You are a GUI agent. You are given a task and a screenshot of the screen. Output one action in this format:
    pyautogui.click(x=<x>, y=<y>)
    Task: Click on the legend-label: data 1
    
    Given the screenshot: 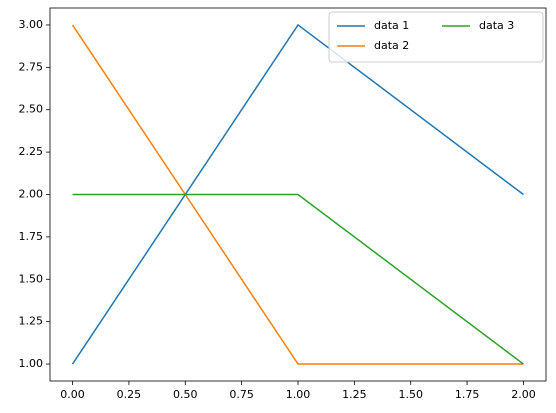 What is the action you would take?
    pyautogui.click(x=391, y=25)
    